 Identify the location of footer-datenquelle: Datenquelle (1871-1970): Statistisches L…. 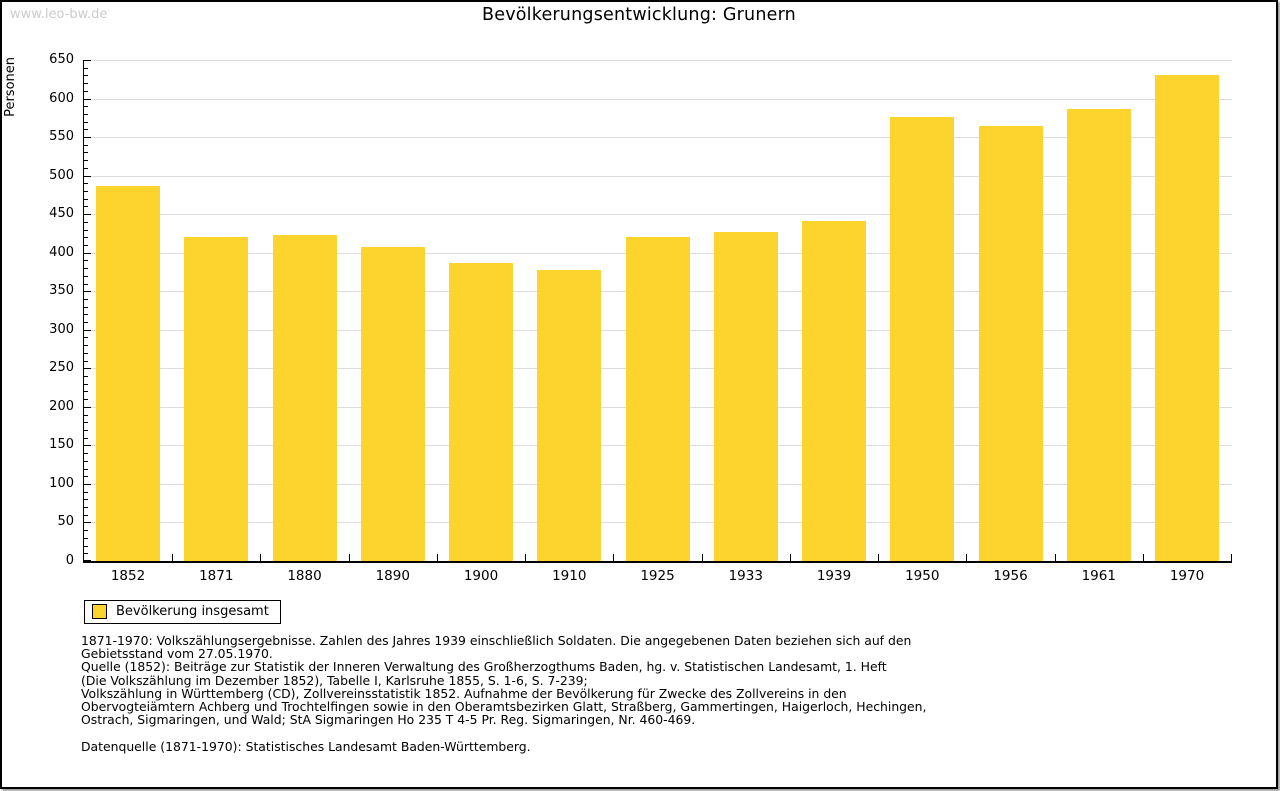
(306, 746).